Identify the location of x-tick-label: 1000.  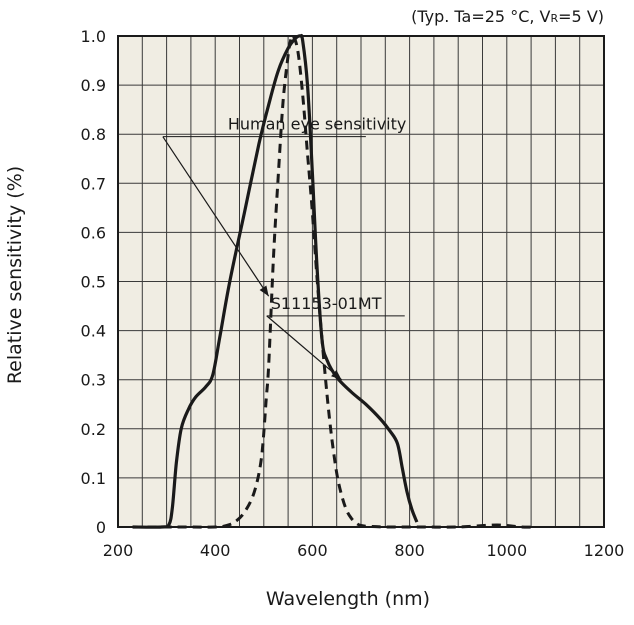
(506, 550).